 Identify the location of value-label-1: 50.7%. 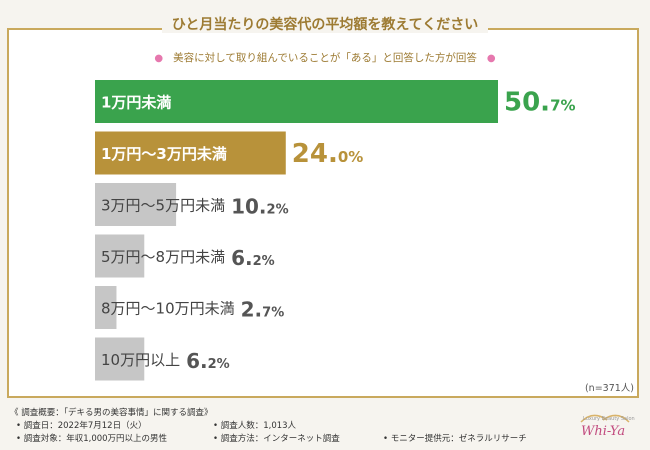
(540, 103).